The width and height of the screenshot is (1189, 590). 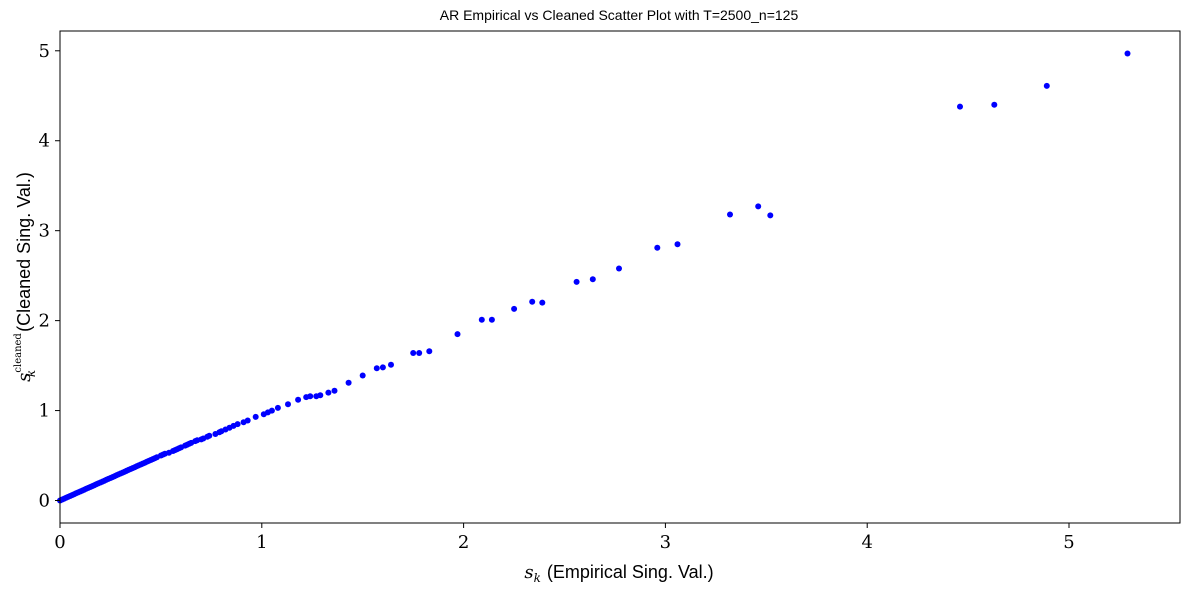 I want to click on y-axis-label: scleanedk (Cleaned Sing. Val.), so click(x=25, y=277).